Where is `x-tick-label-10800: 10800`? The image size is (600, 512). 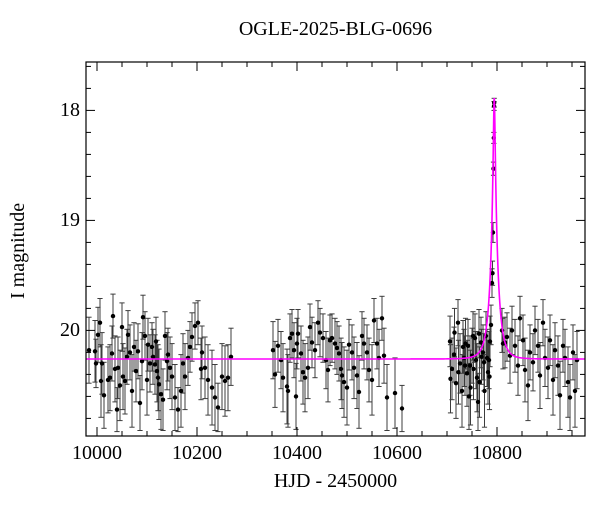 x-tick-label-10800: 10800 is located at coordinates (497, 453).